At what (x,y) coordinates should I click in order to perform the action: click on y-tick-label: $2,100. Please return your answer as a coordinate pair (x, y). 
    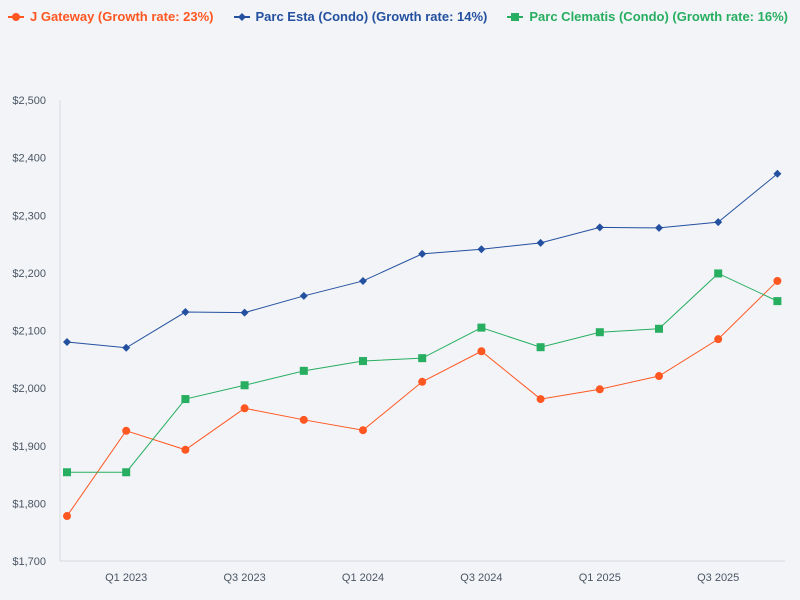
    Looking at the image, I should click on (29, 332).